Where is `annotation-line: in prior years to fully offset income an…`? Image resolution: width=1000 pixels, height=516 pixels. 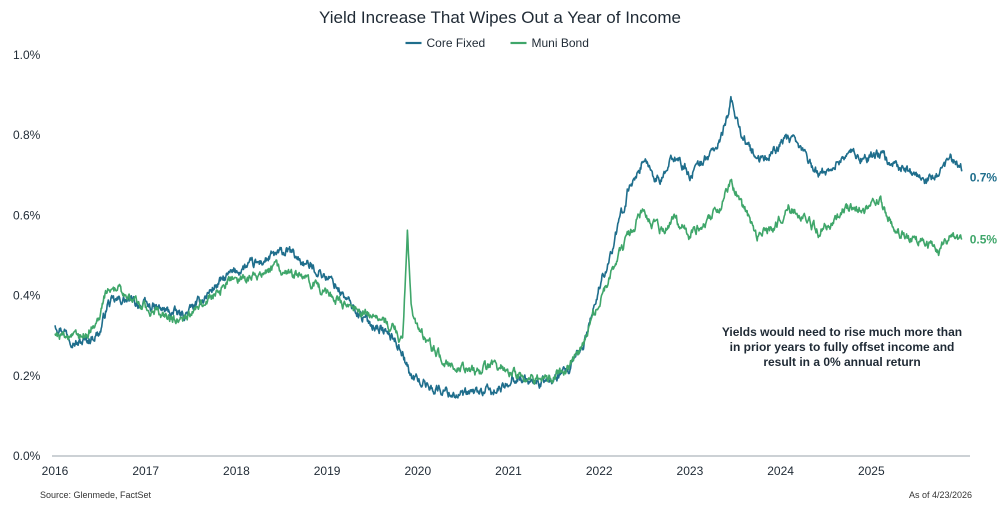 annotation-line: in prior years to fully offset income an… is located at coordinates (842, 347).